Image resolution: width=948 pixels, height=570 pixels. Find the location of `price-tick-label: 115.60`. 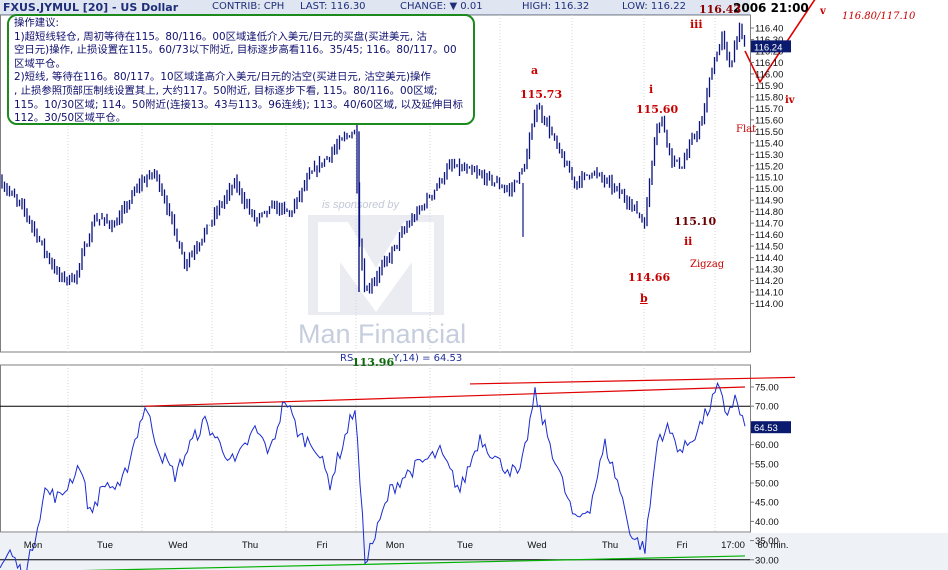

price-tick-label: 115.60 is located at coordinates (769, 120).